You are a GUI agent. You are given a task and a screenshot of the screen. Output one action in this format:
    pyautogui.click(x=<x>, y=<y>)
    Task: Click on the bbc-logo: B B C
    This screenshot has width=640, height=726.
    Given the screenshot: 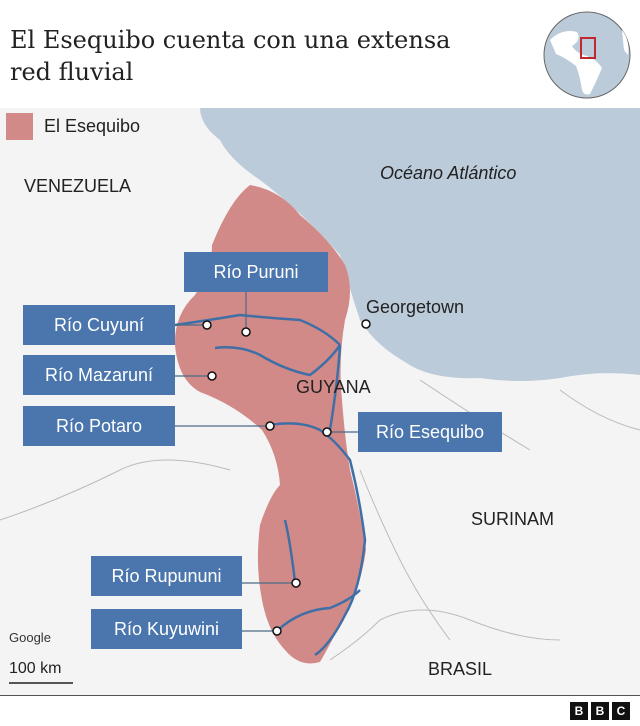 What is the action you would take?
    pyautogui.click(x=600, y=711)
    